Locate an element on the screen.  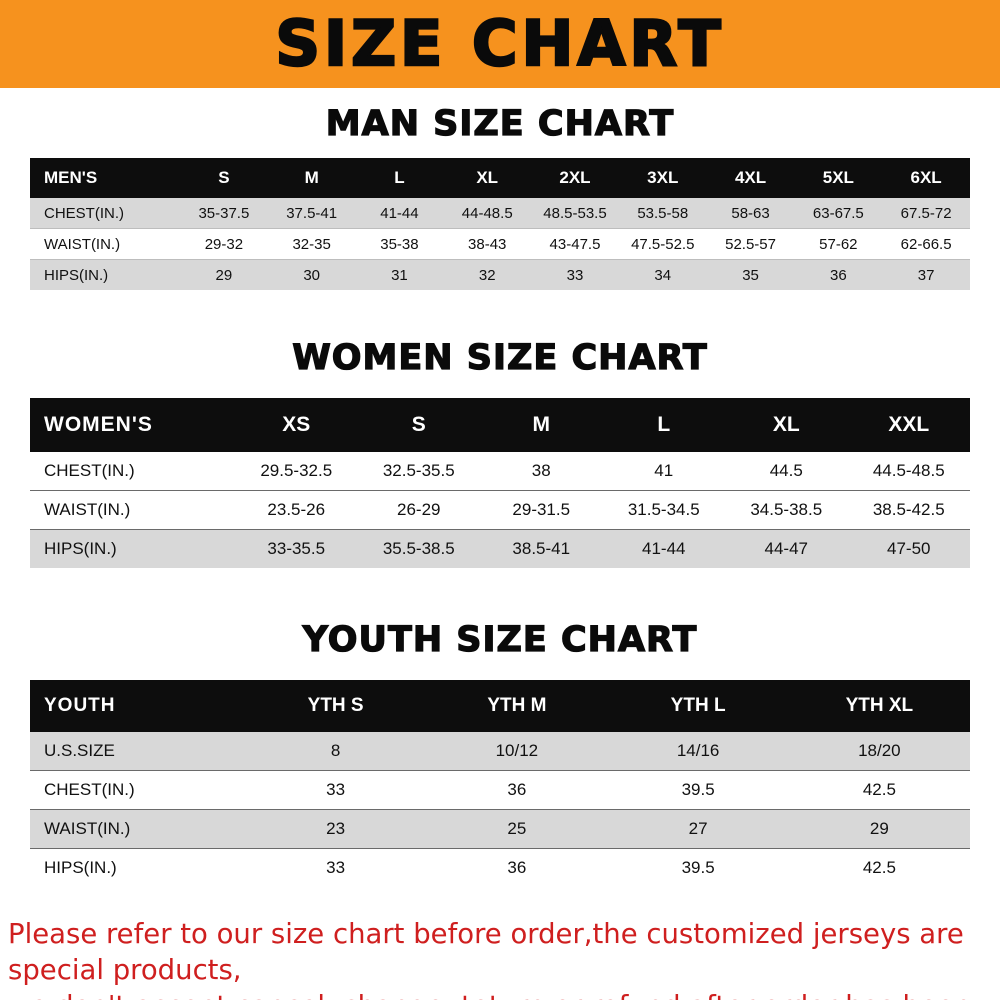
table-cell: 29 is located at coordinates (224, 275).